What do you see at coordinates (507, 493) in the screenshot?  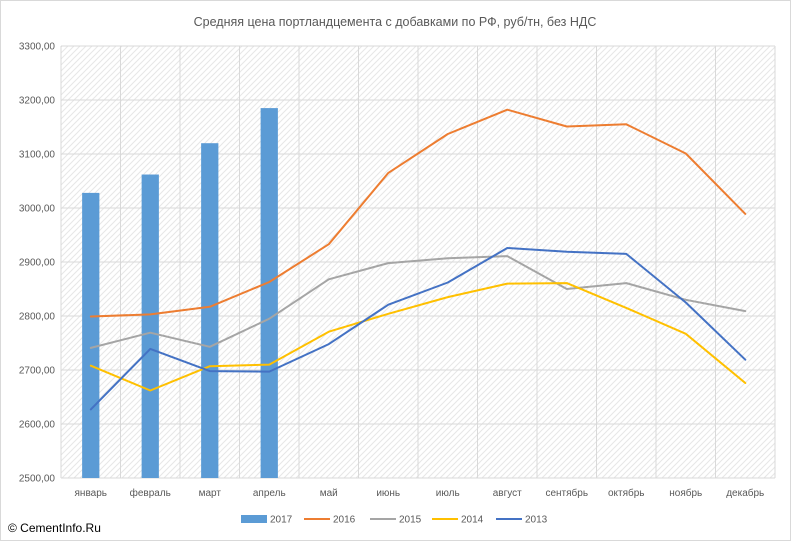 I see `x-tick-label: август` at bounding box center [507, 493].